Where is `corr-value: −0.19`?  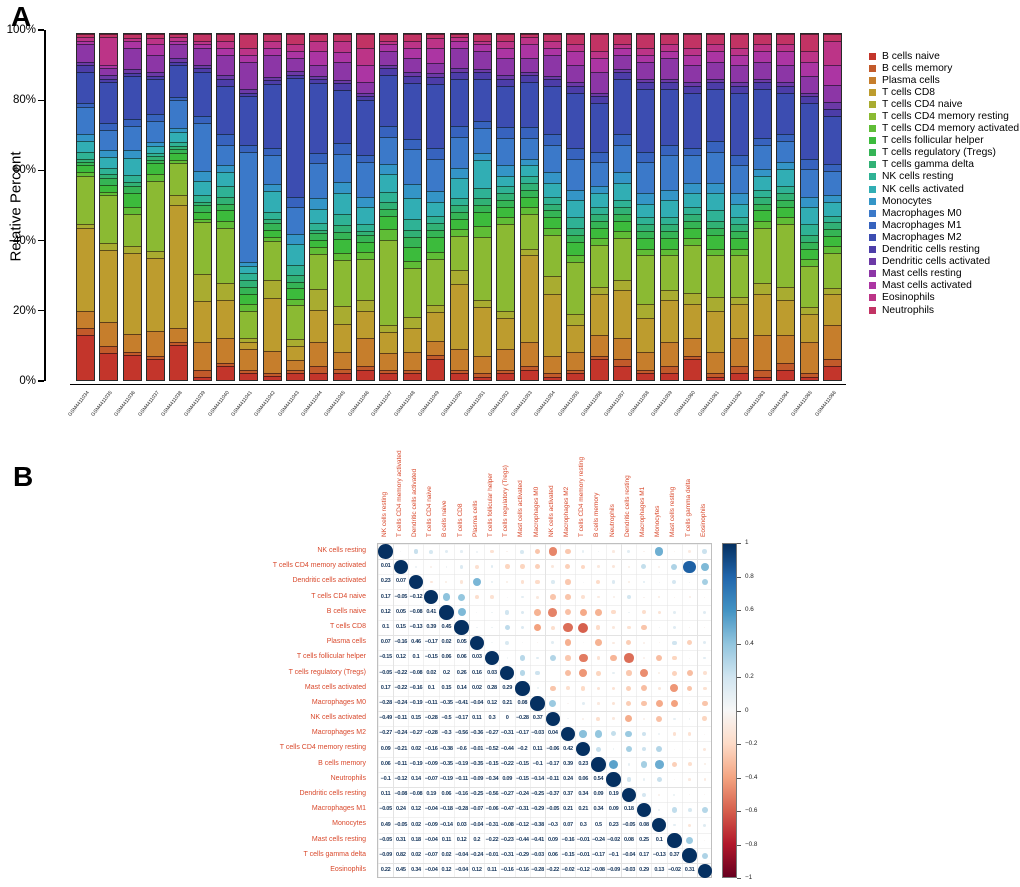 corr-value: −0.19 is located at coordinates (416, 703).